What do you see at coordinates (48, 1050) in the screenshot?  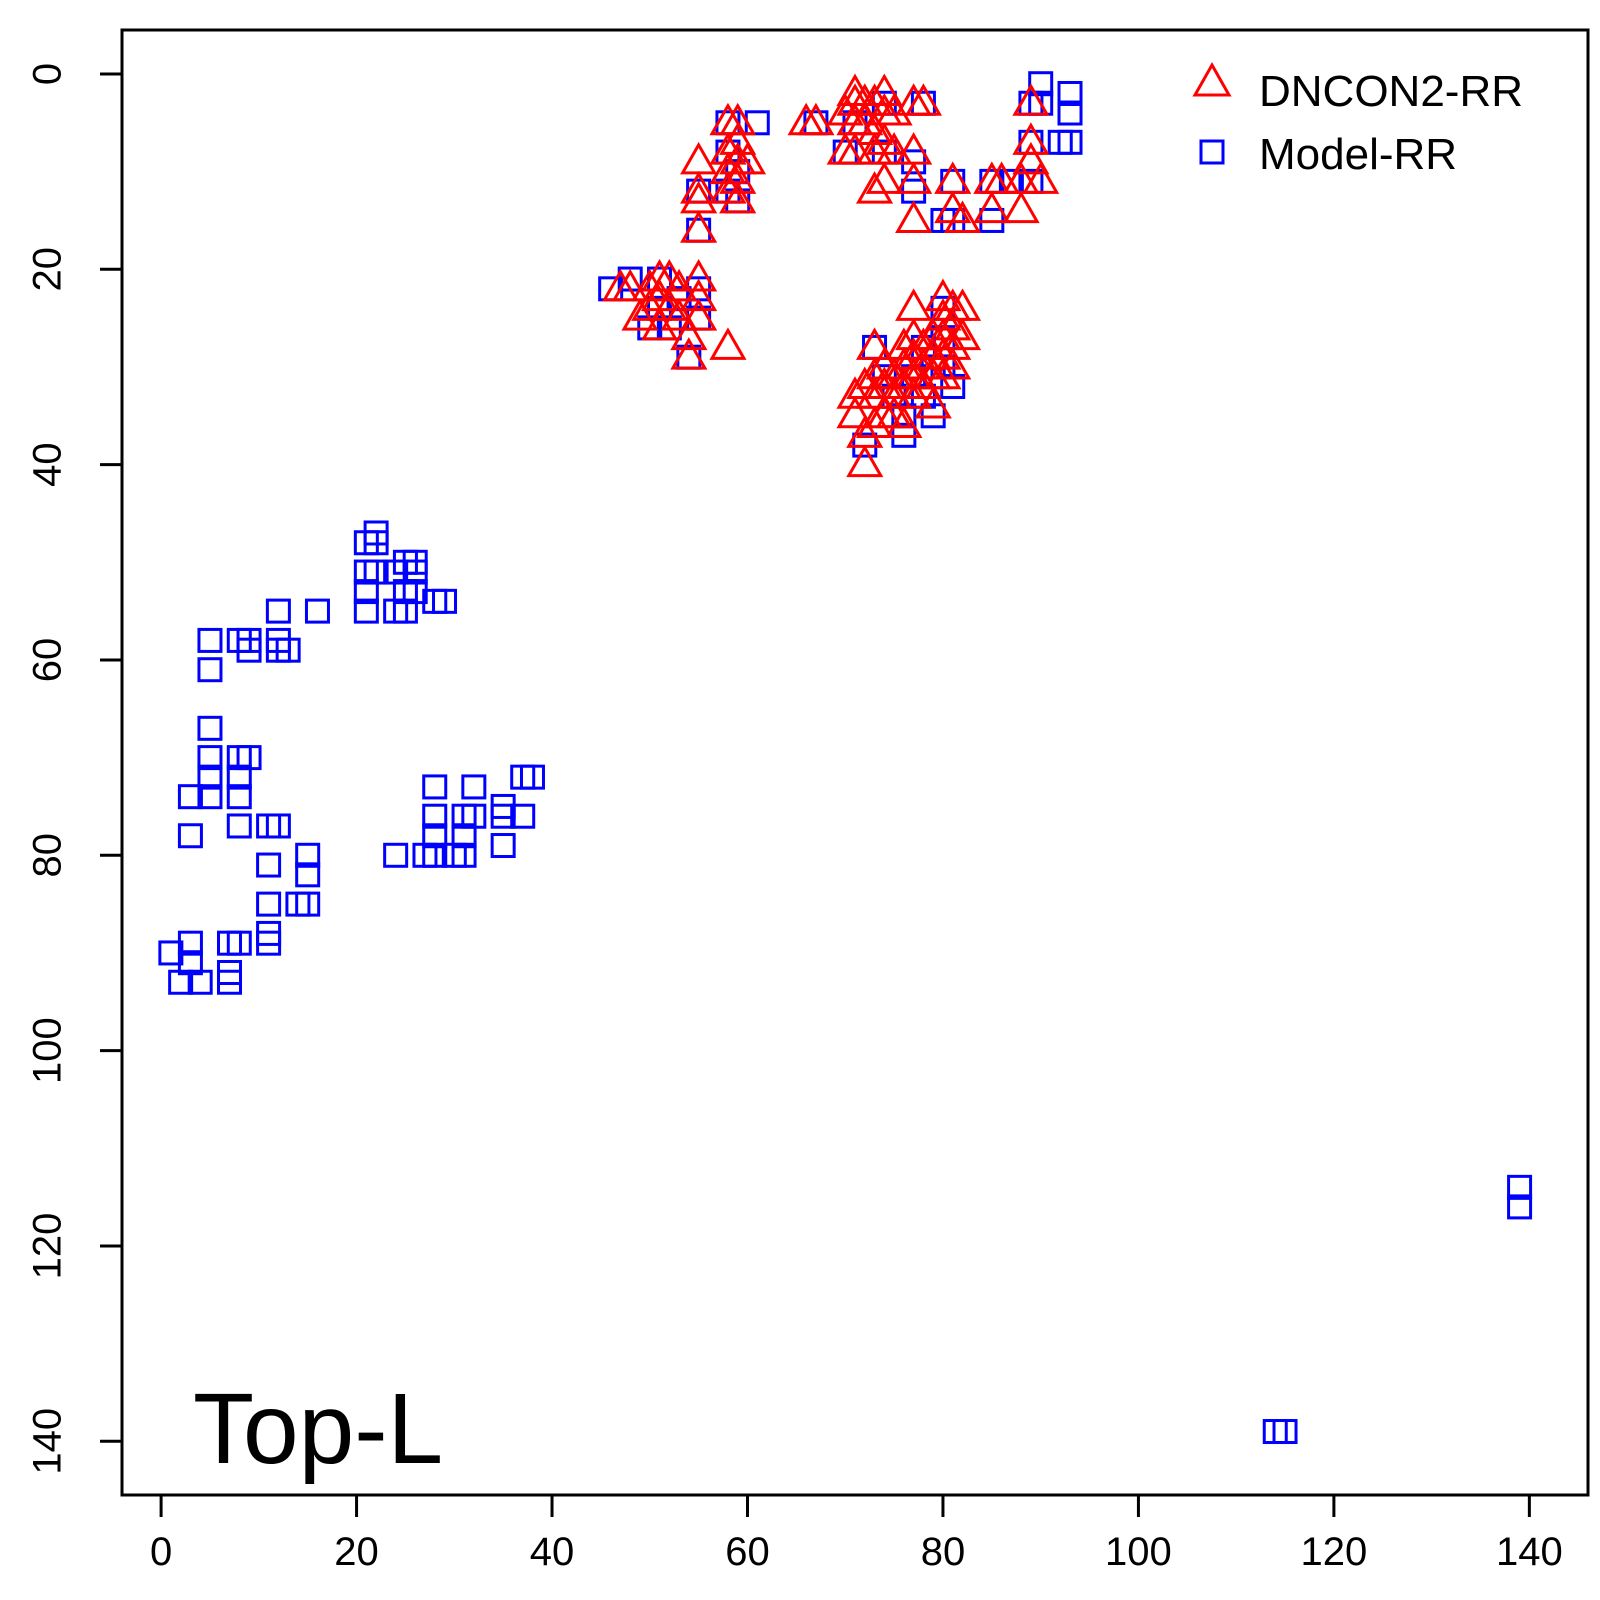 I see `y-tick-label: 100` at bounding box center [48, 1050].